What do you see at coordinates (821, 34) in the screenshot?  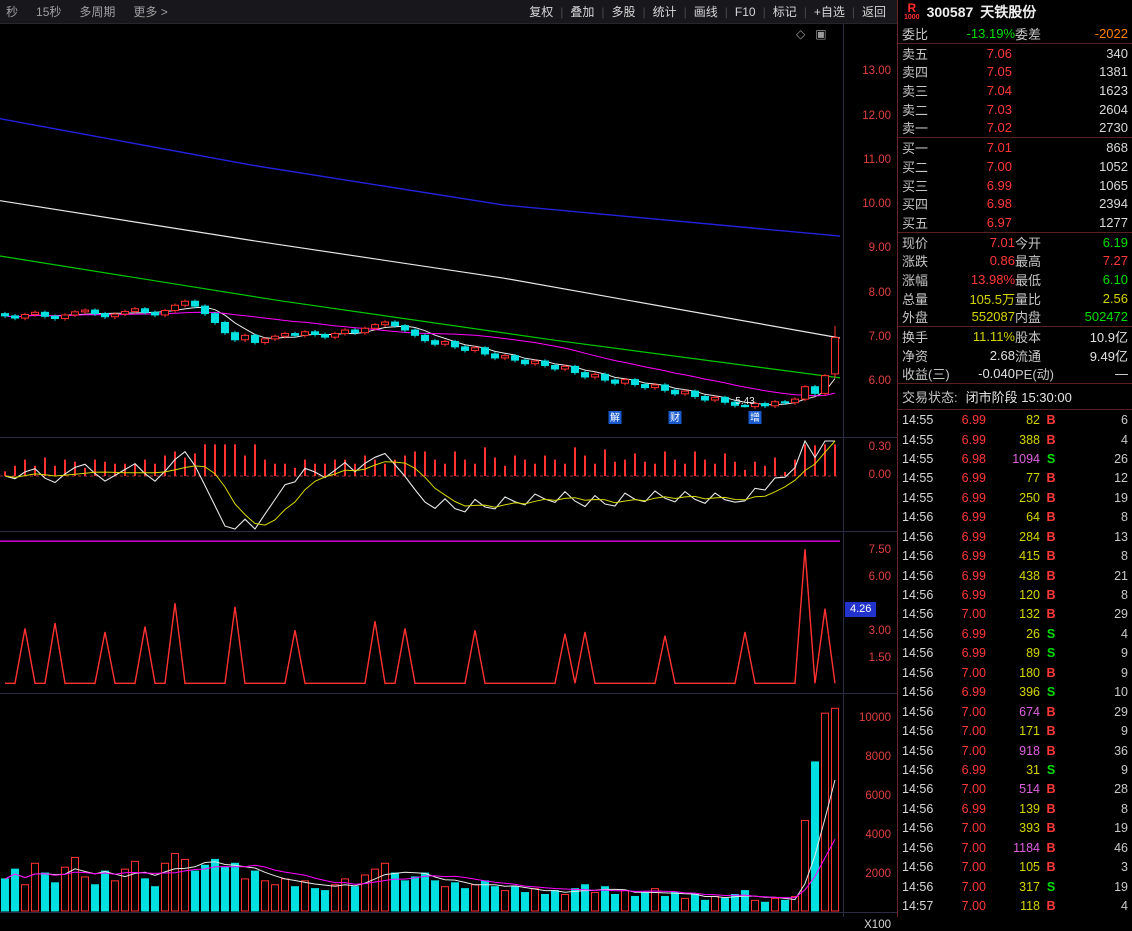 I see `window-icon: ▣` at bounding box center [821, 34].